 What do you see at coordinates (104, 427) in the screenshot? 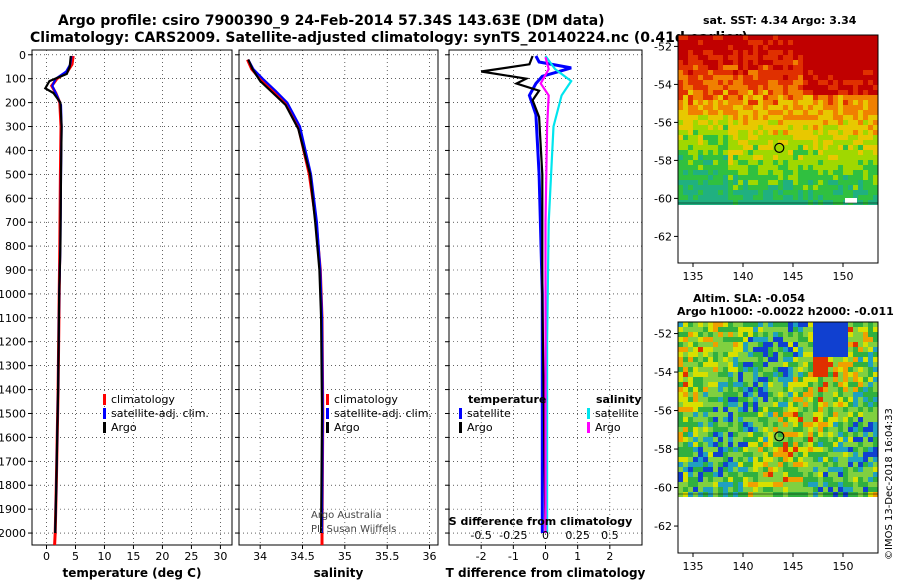
I see `legend-swatch` at bounding box center [104, 427].